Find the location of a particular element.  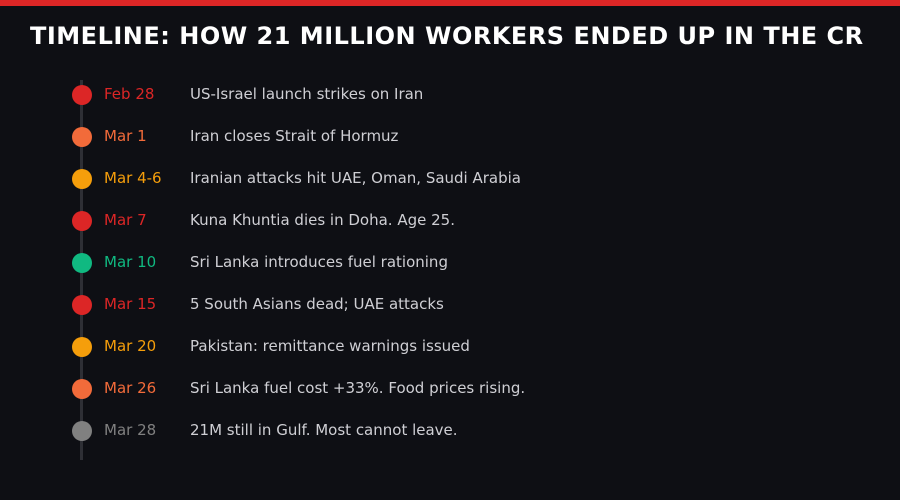

event-date: Mar 20 is located at coordinates (130, 346).